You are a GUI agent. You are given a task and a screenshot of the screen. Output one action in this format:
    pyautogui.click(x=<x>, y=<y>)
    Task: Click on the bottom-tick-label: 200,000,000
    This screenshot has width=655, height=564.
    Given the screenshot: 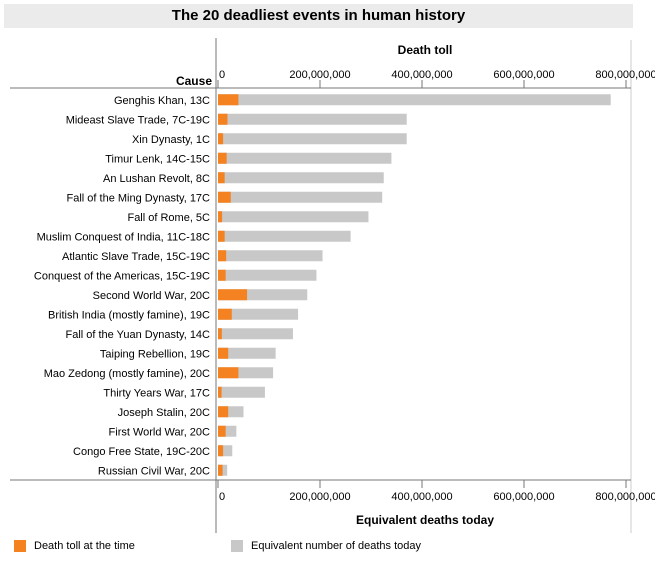 What is the action you would take?
    pyautogui.click(x=319, y=497)
    